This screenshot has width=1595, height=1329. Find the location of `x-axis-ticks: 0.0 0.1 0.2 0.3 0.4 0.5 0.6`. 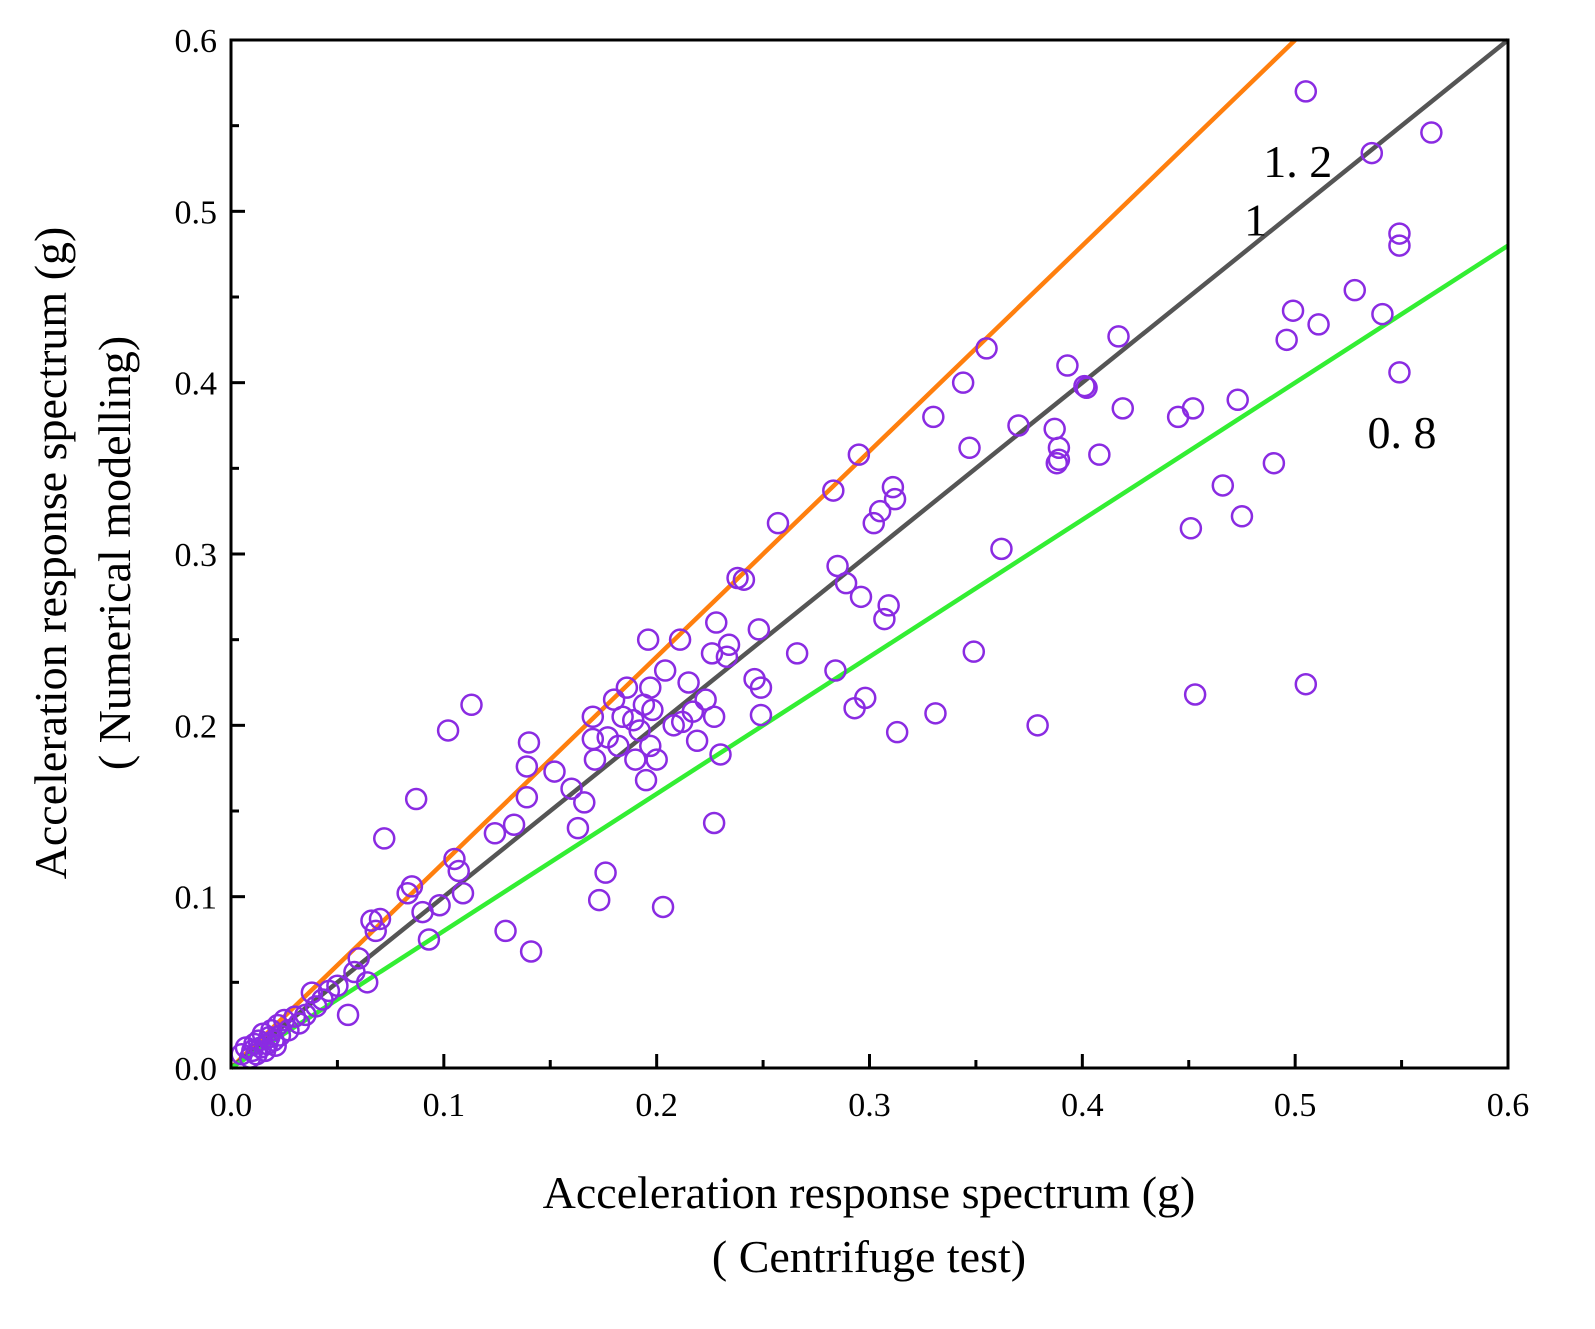

x-axis-ticks: 0.0 0.1 0.2 0.3 0.4 0.5 0.6 is located at coordinates (869, 1089).